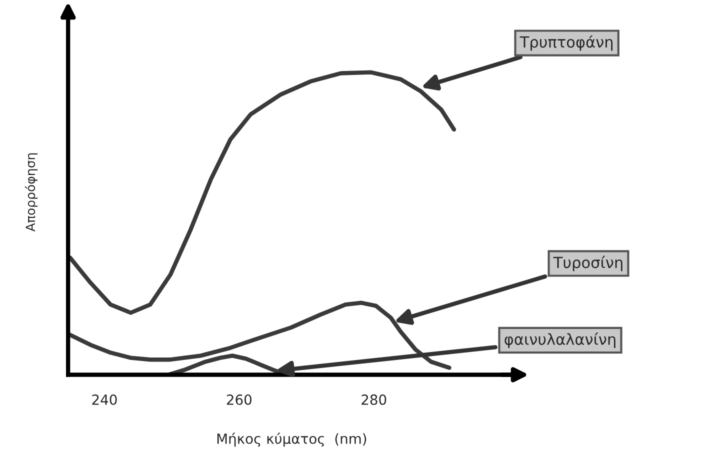  What do you see at coordinates (31, 192) in the screenshot?
I see `y-axis-title: Απορρόφηση` at bounding box center [31, 192].